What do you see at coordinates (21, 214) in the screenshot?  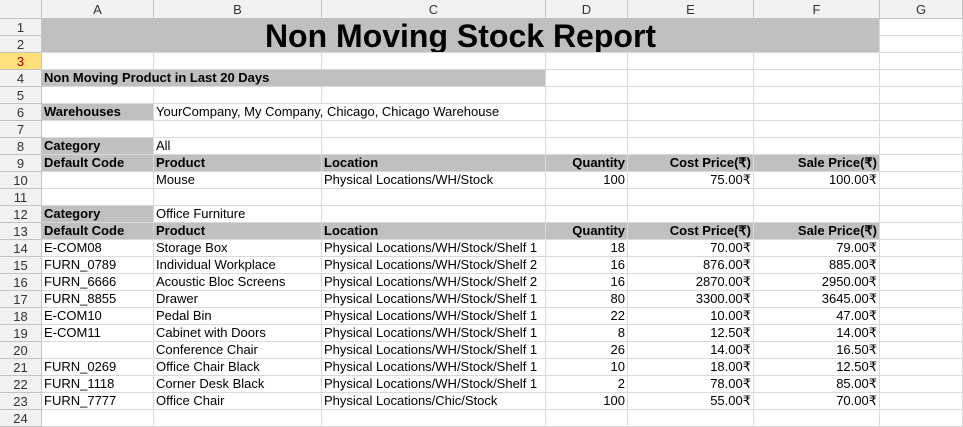 I see `row-header-12: 12` at bounding box center [21, 214].